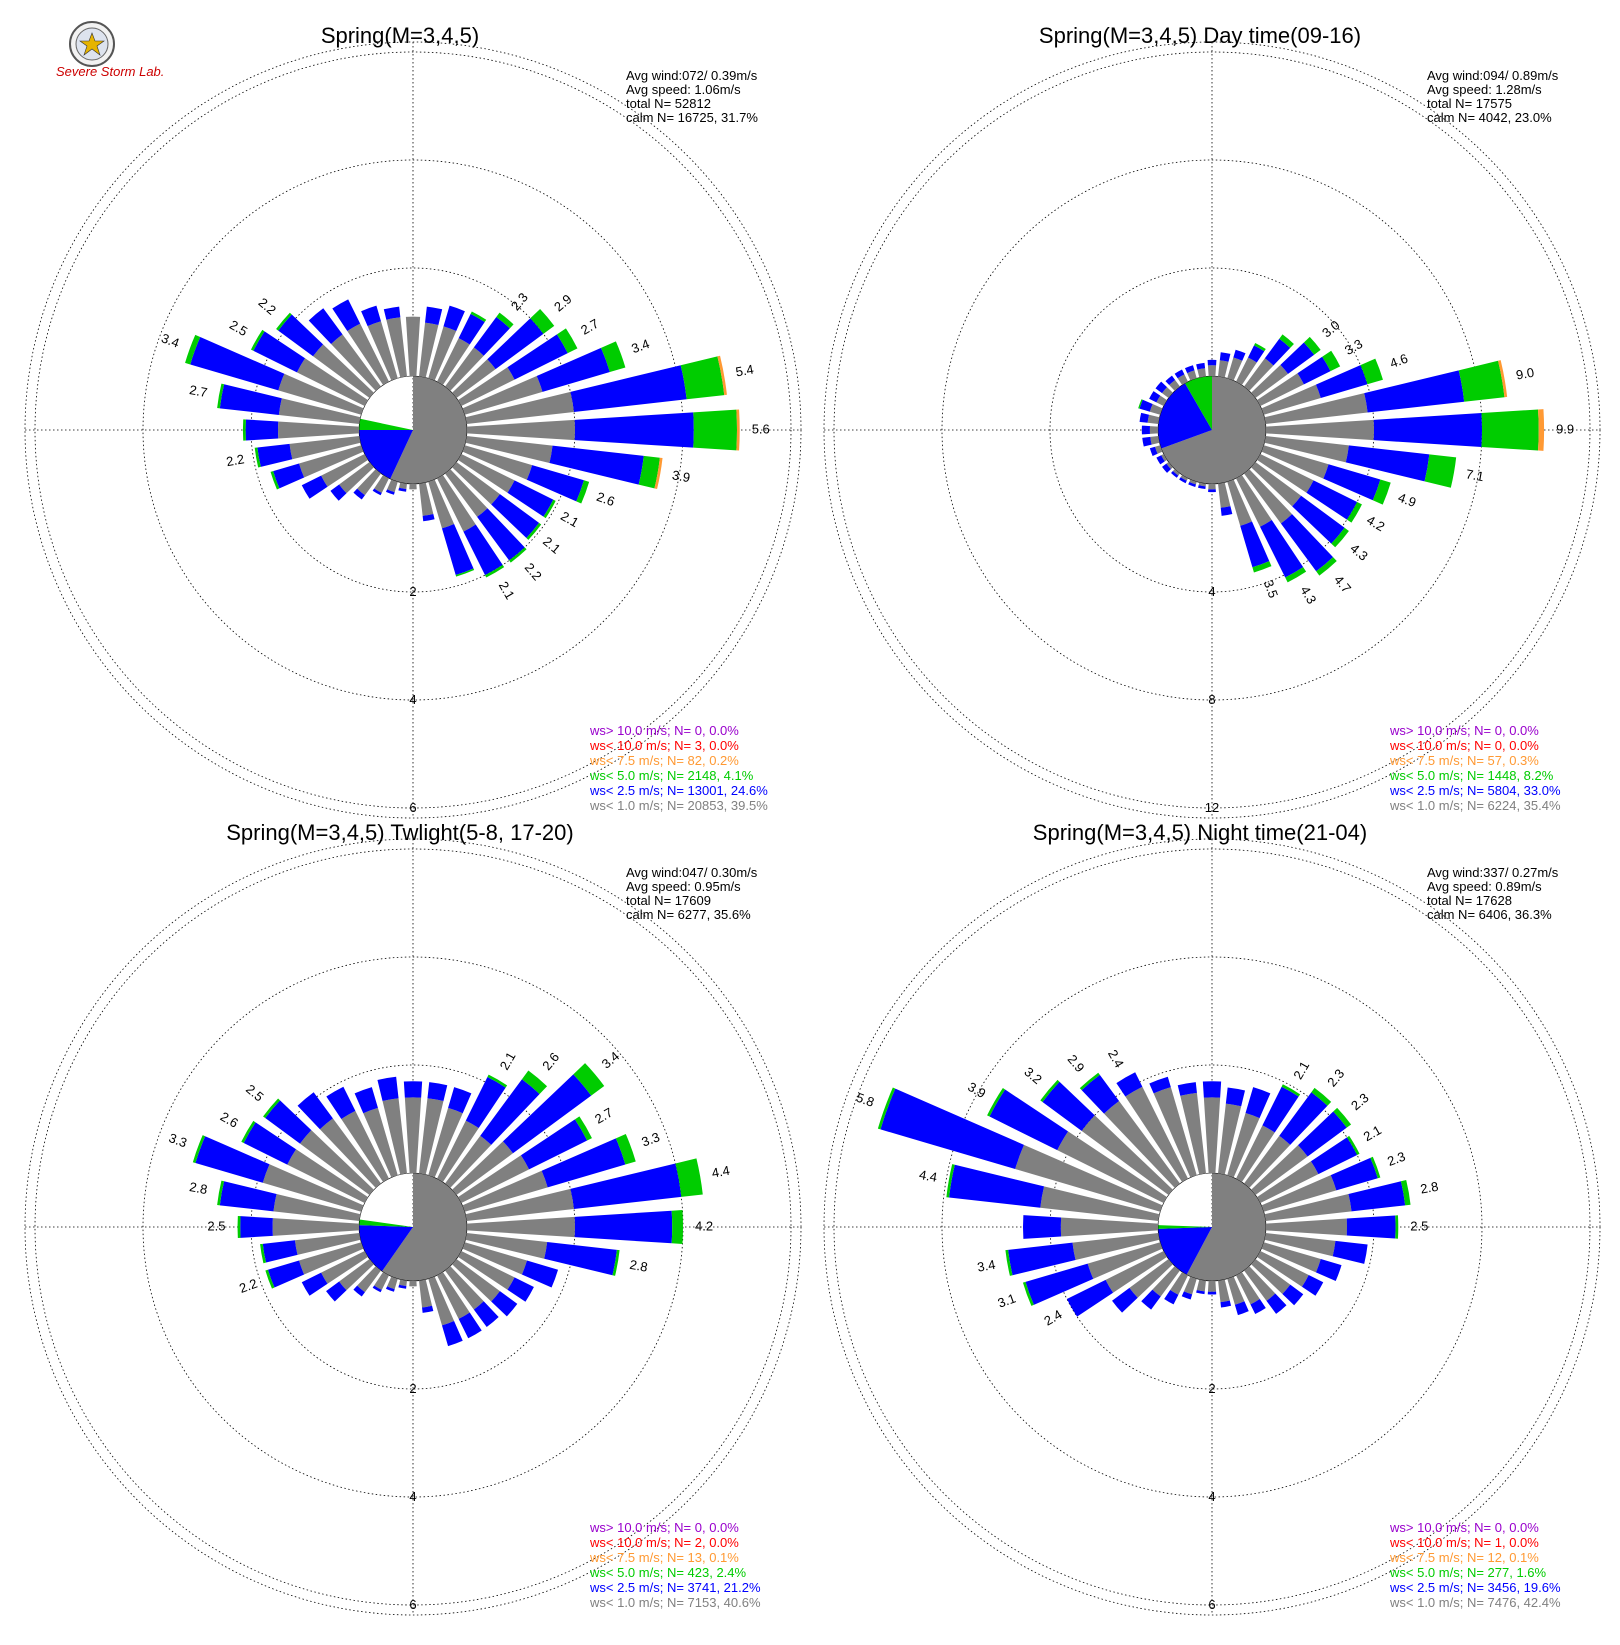 This screenshot has width=1620, height=1645. What do you see at coordinates (386, 454) in the screenshot?
I see `calm-wedge` at bounding box center [386, 454].